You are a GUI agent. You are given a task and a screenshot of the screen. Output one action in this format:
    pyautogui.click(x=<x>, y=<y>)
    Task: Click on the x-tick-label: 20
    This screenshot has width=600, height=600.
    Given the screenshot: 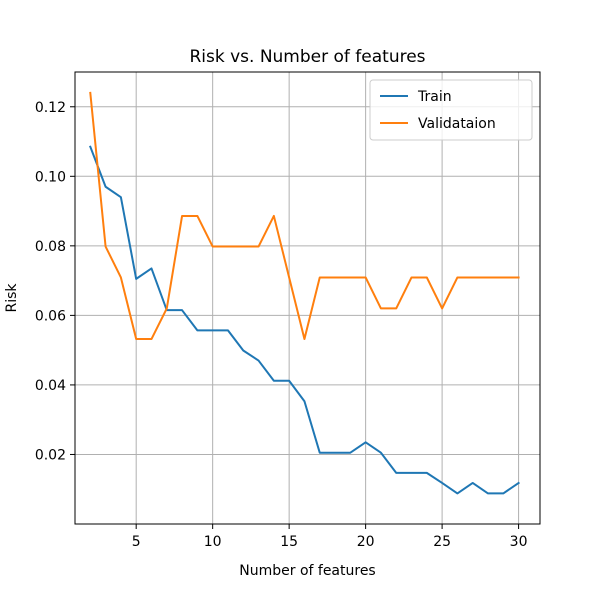 What is the action you would take?
    pyautogui.click(x=366, y=542)
    